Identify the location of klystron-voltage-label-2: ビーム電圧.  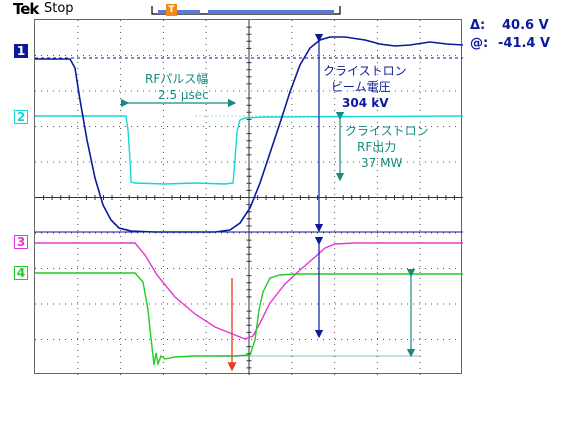
(361, 87).